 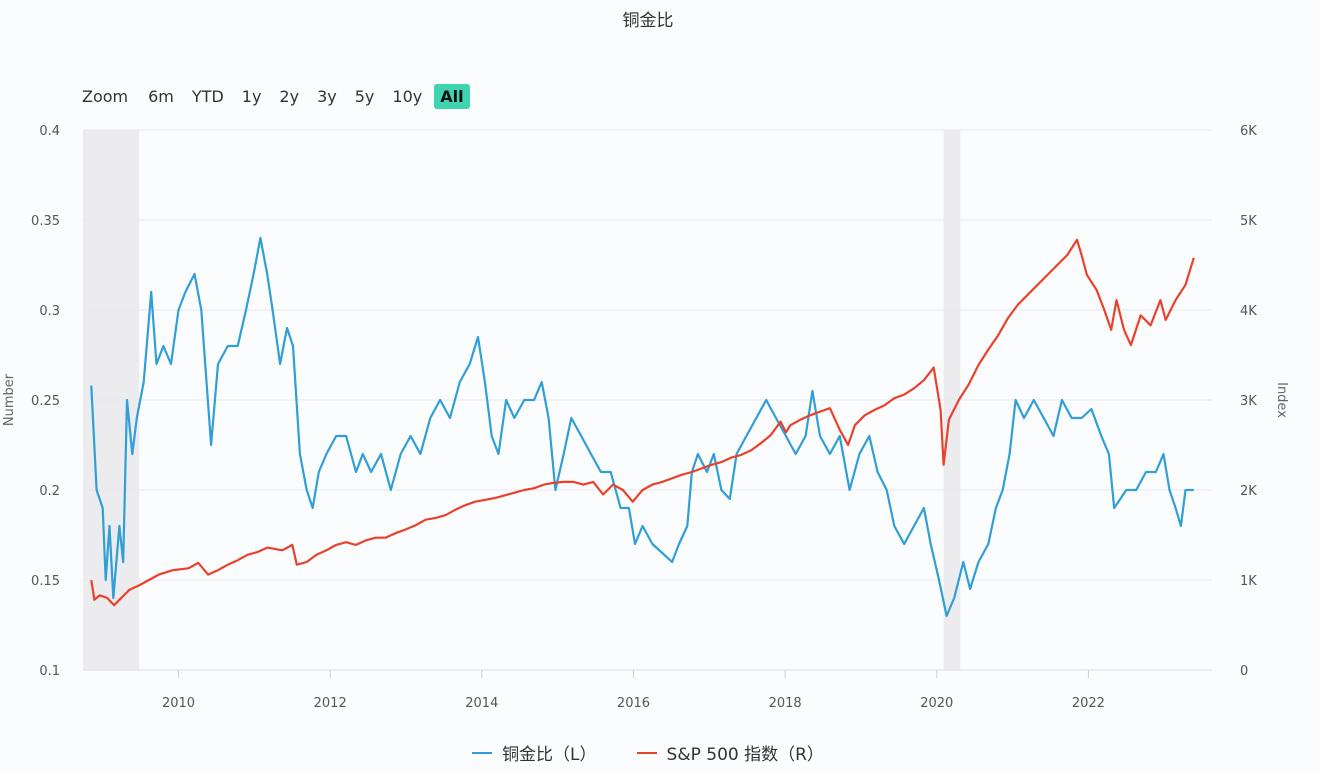 What do you see at coordinates (452, 96) in the screenshot?
I see `range-button-all: All` at bounding box center [452, 96].